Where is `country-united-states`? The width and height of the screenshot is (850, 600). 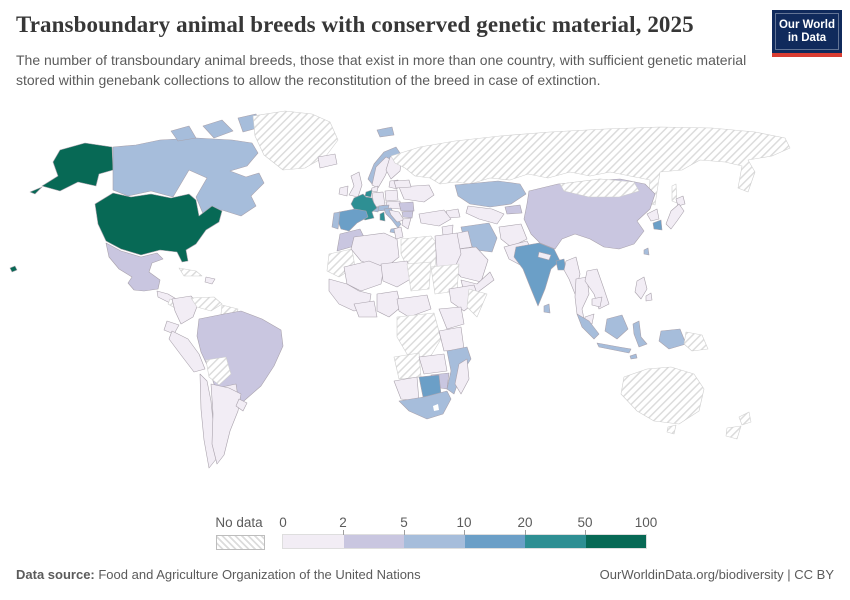
country-united-states is located at coordinates (158, 227).